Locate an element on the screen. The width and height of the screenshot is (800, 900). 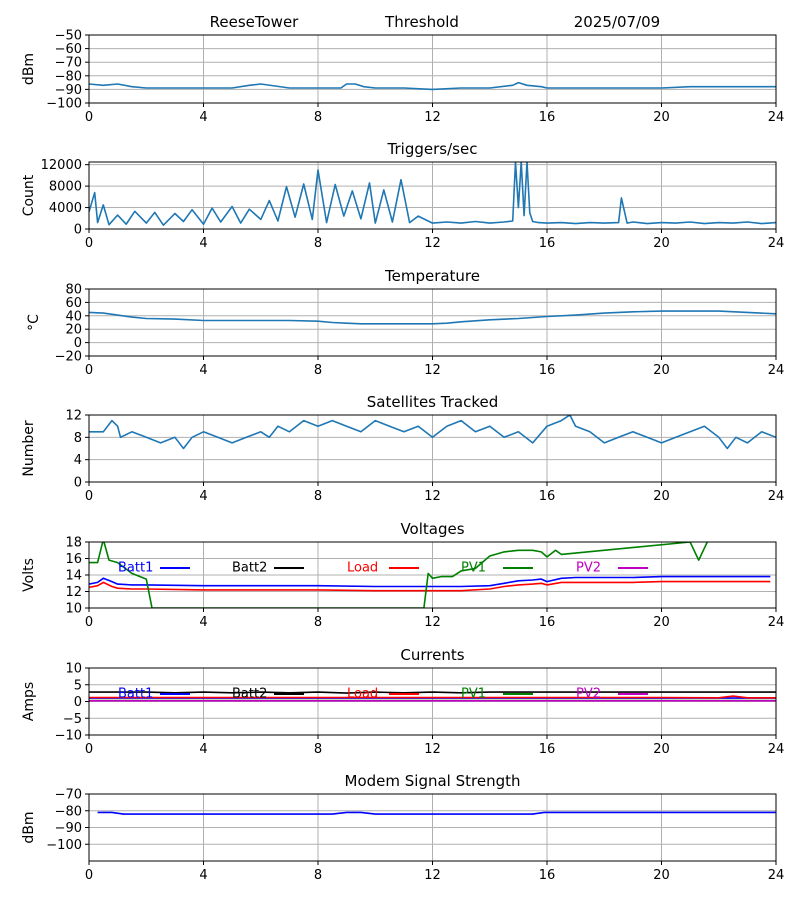
y-tick-label: −5 is located at coordinates (72, 719).